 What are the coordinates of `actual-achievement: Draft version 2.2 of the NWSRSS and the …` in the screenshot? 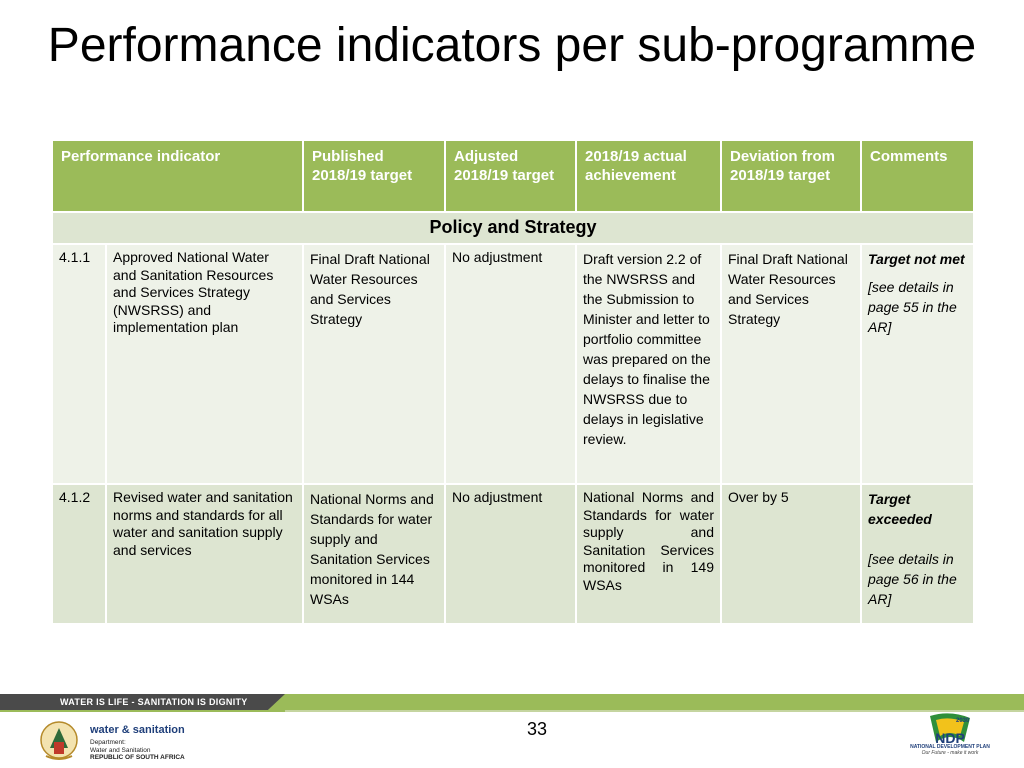 It's located at (648, 364).